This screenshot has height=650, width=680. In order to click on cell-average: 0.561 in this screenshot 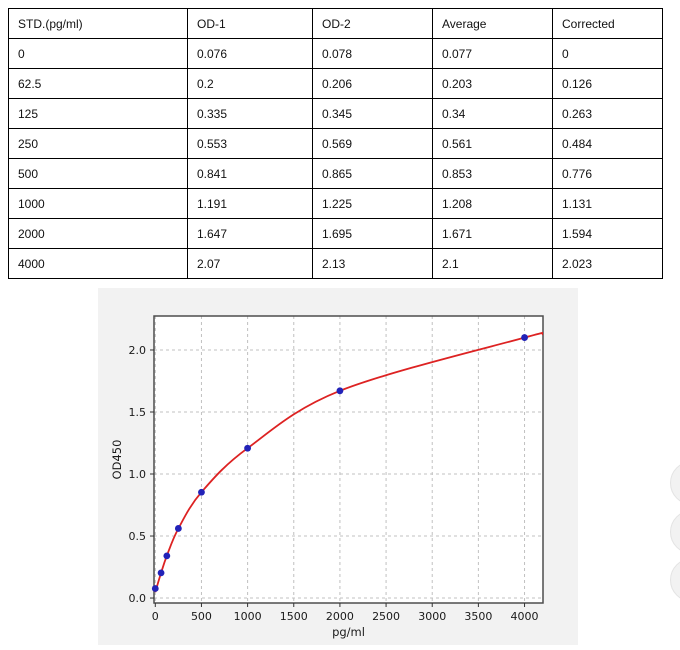, I will do `click(492, 143)`.